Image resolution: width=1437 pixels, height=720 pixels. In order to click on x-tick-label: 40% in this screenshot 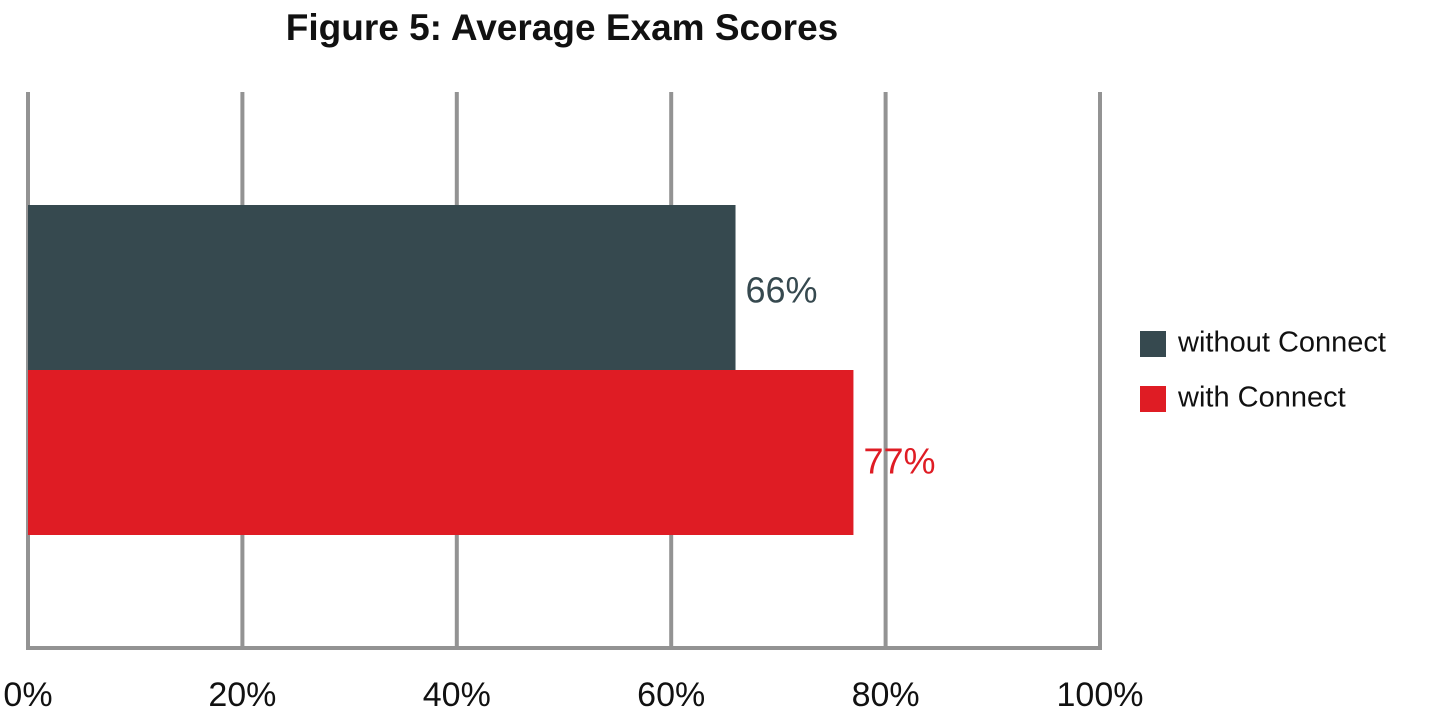, I will do `click(457, 695)`.